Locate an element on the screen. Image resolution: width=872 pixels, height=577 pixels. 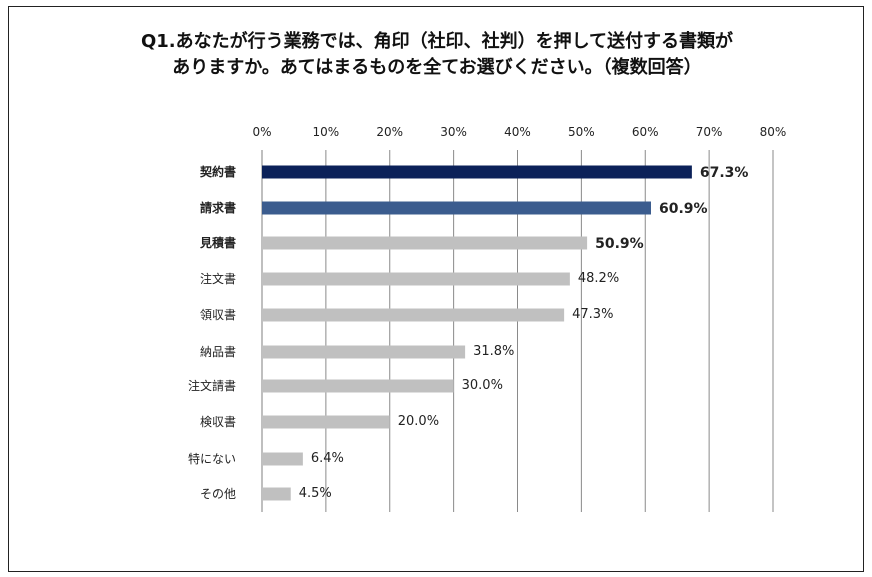
value-label: 67.3% is located at coordinates (724, 173).